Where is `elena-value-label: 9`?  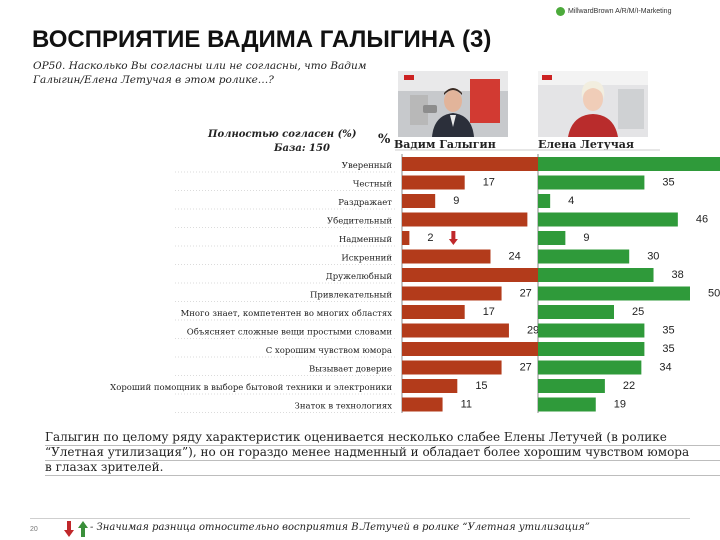
elena-value-label: 9 is located at coordinates (586, 238).